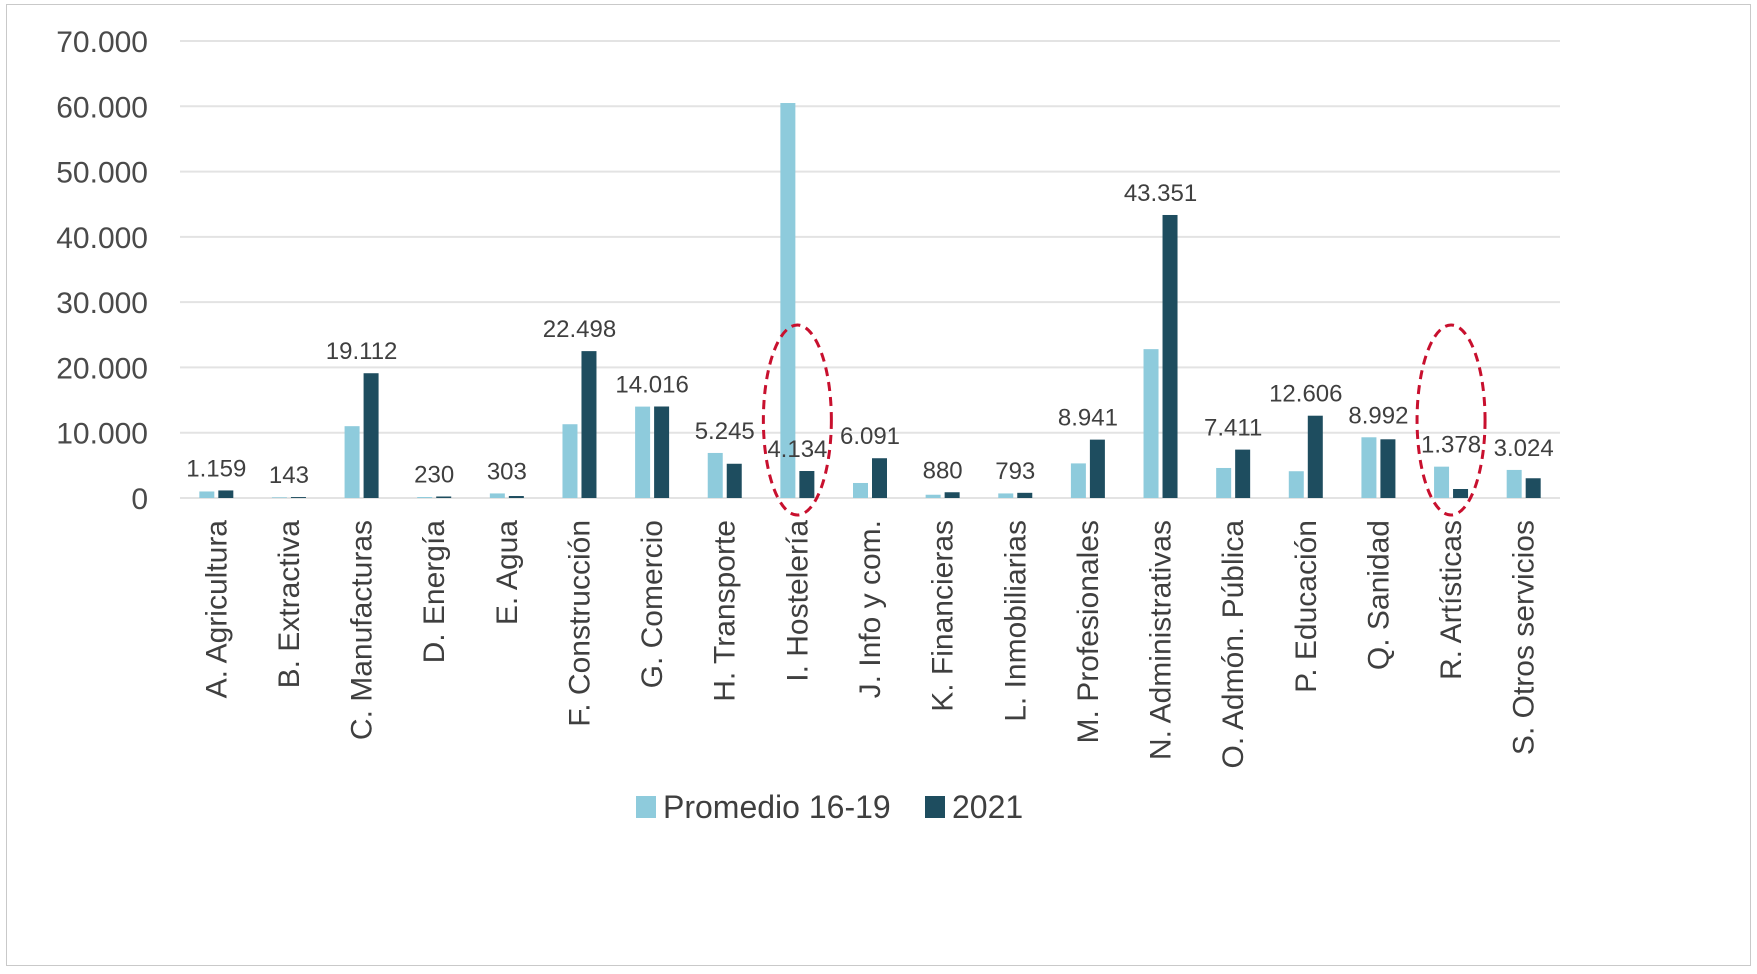  I want to click on data-label: 5.245, so click(725, 431).